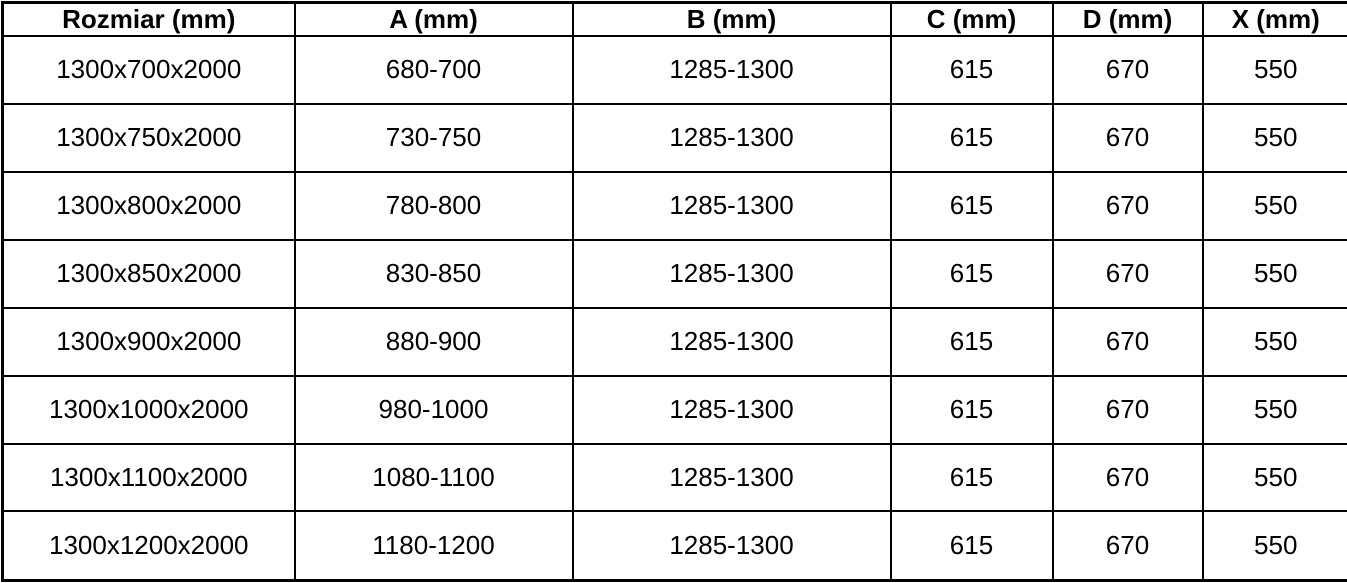 The height and width of the screenshot is (583, 1347). I want to click on table-cell-a: 1080-1100, so click(433, 477).